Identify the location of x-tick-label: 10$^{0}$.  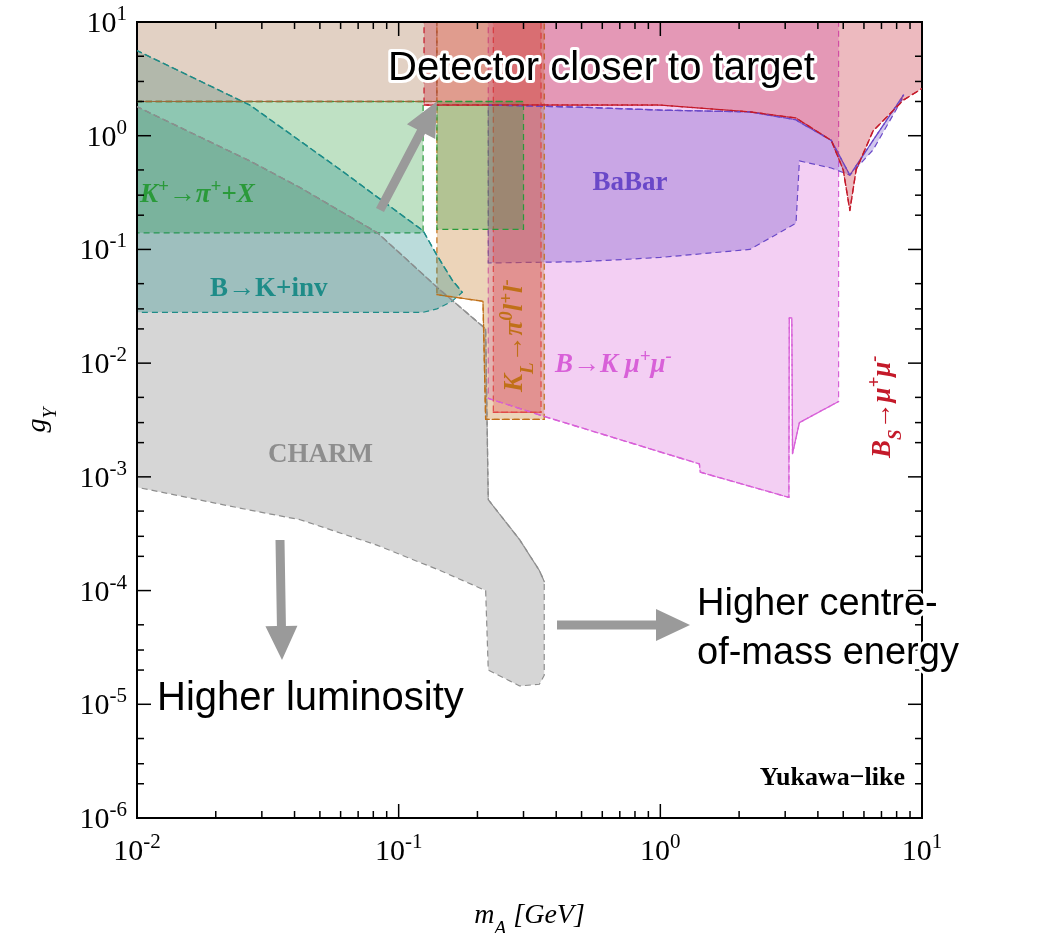
(660, 847).